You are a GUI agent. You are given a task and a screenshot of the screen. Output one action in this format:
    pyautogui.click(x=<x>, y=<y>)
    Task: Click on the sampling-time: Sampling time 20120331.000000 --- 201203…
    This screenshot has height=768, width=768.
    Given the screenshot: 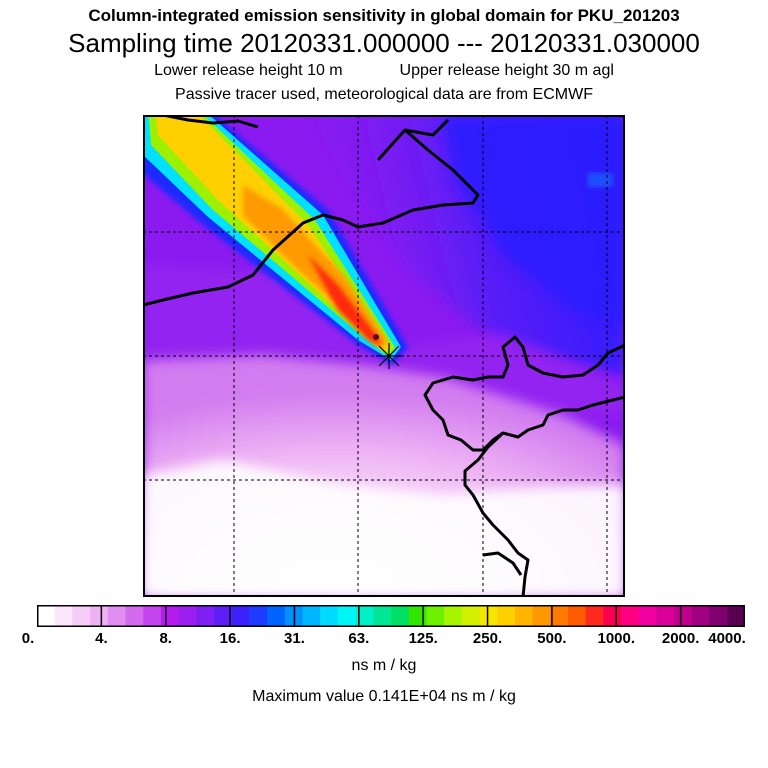 What is the action you would take?
    pyautogui.click(x=384, y=43)
    